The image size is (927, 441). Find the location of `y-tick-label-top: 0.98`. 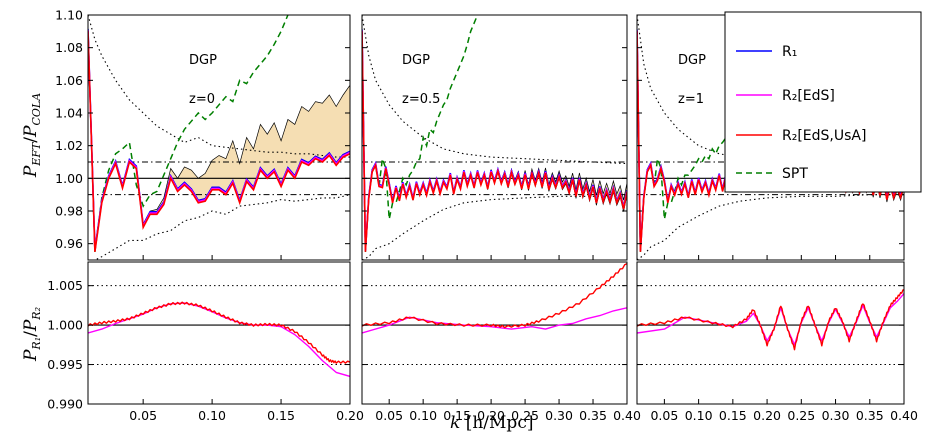

y-tick-label-top: 0.98 is located at coordinates (69, 211).